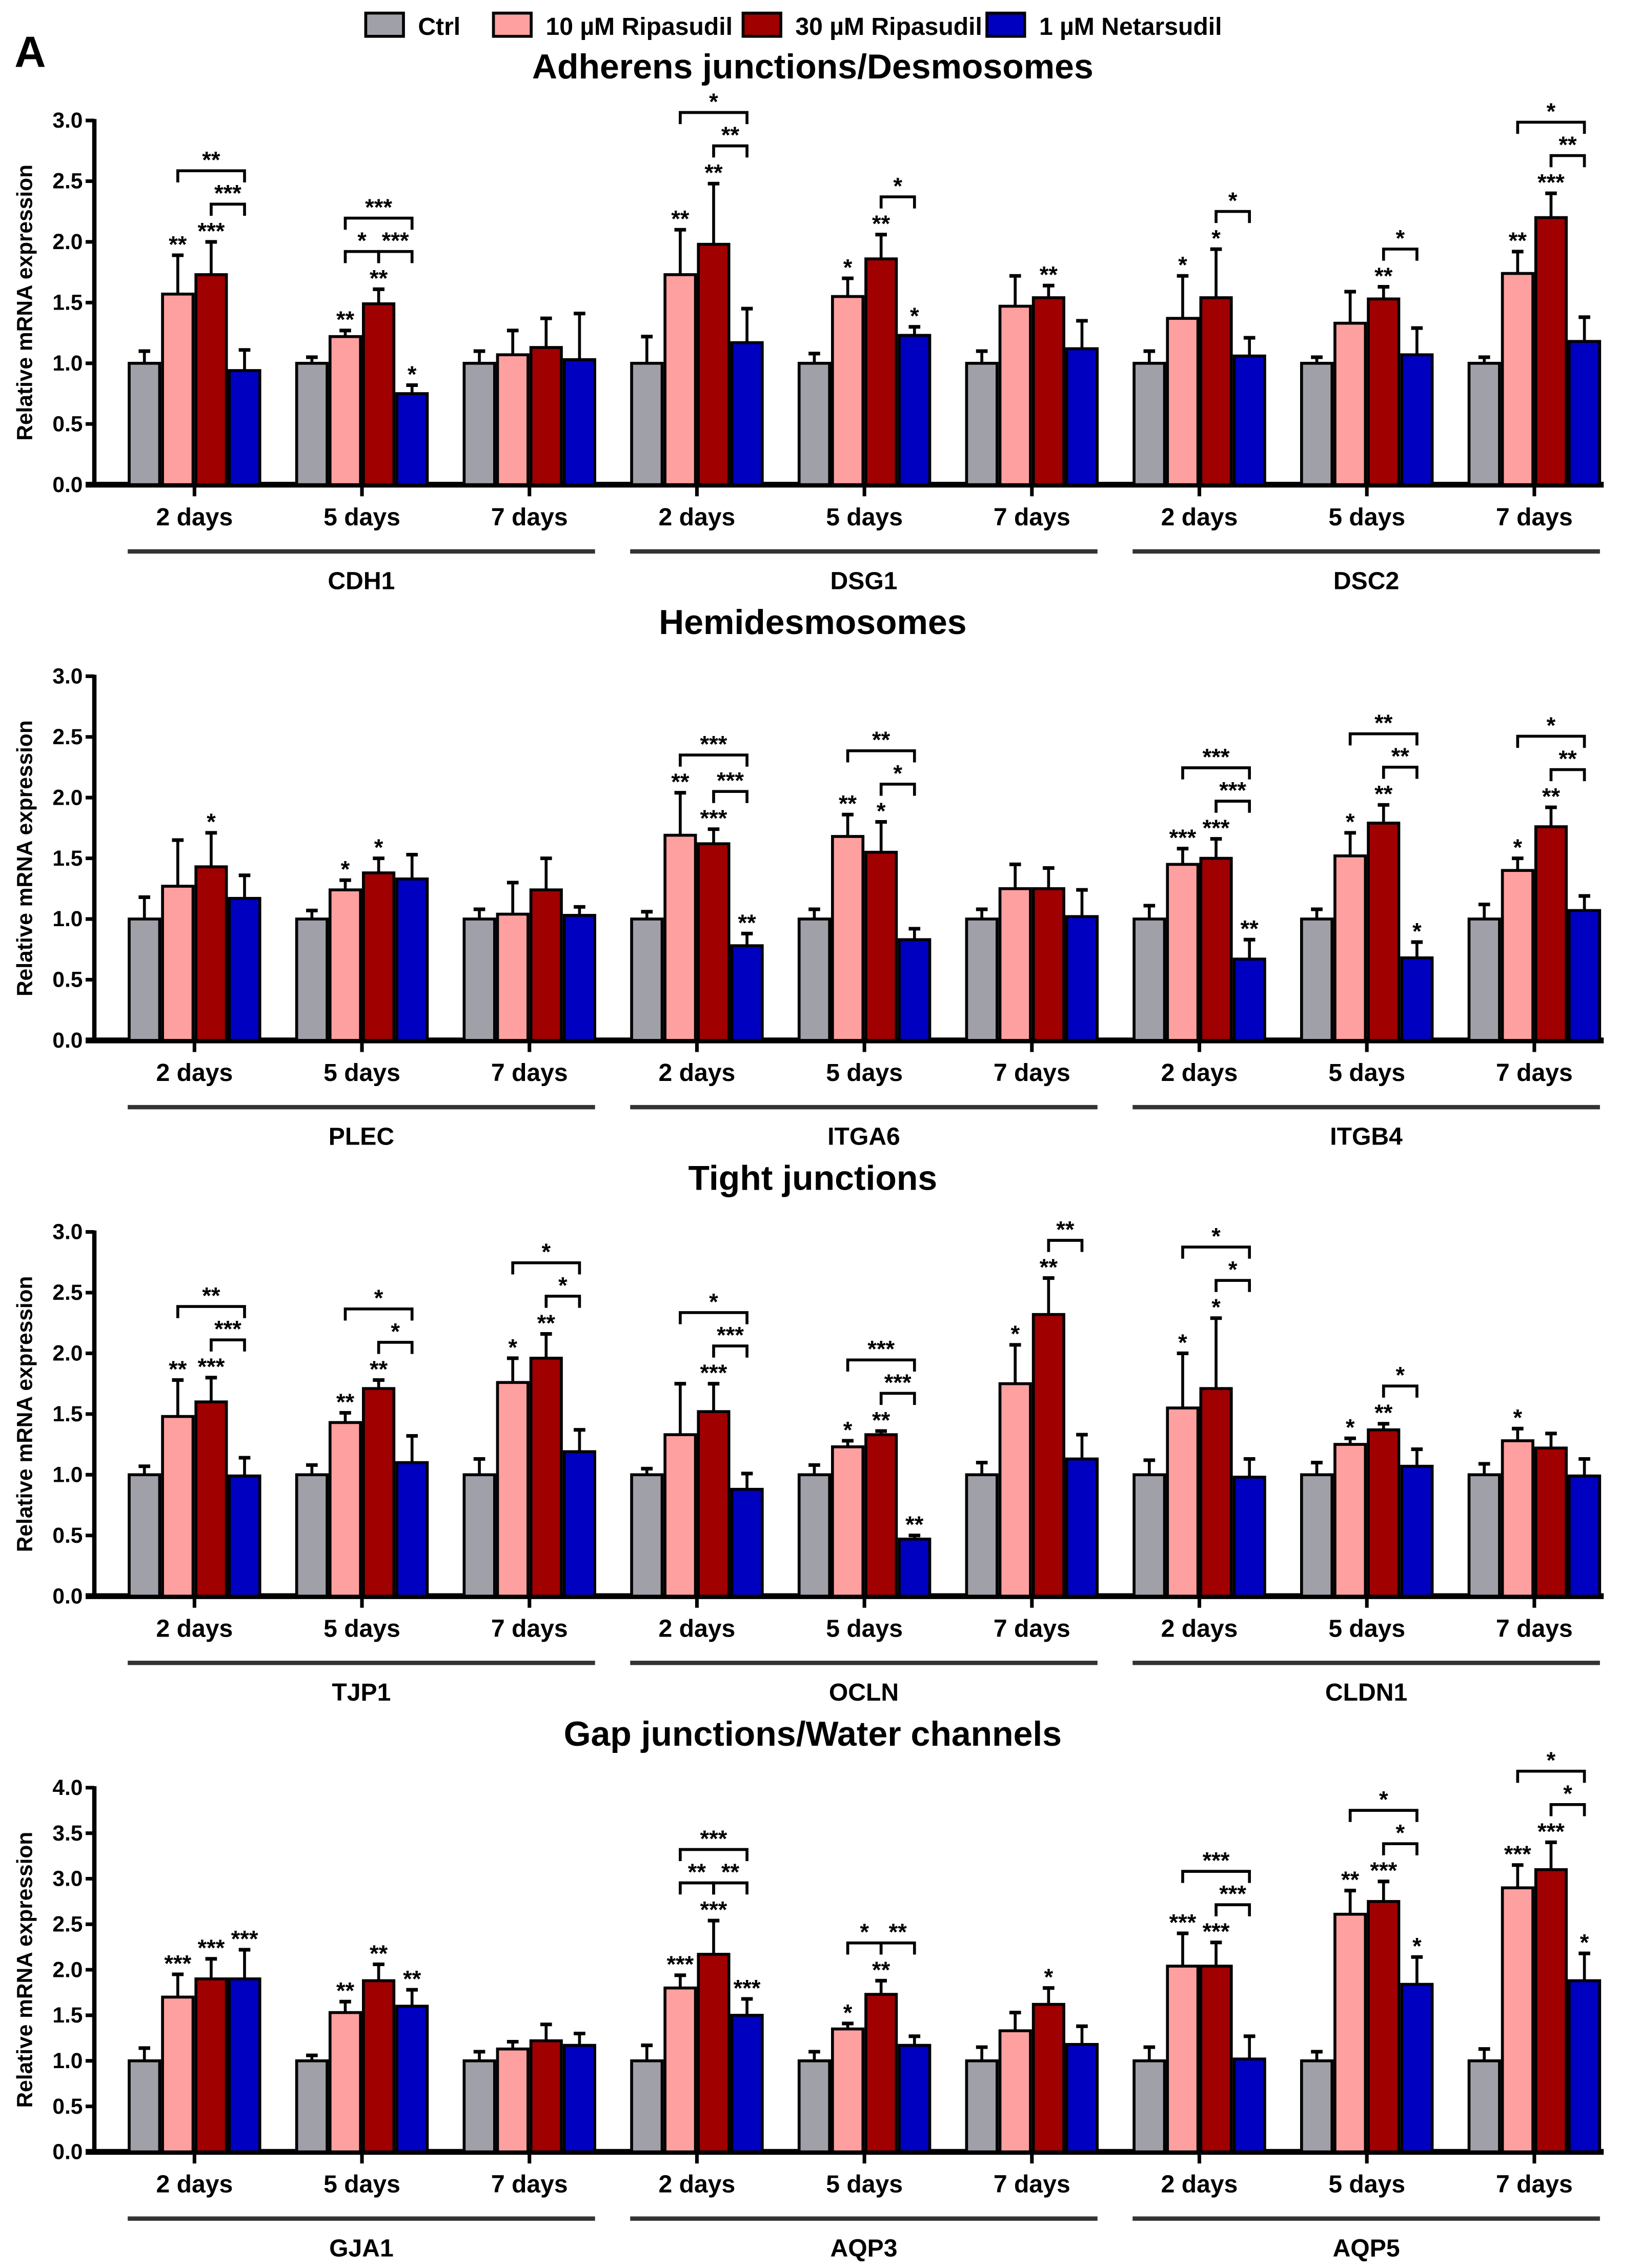  Describe the element at coordinates (67, 1969) in the screenshot. I see `y-tick-label: 2.0` at that location.